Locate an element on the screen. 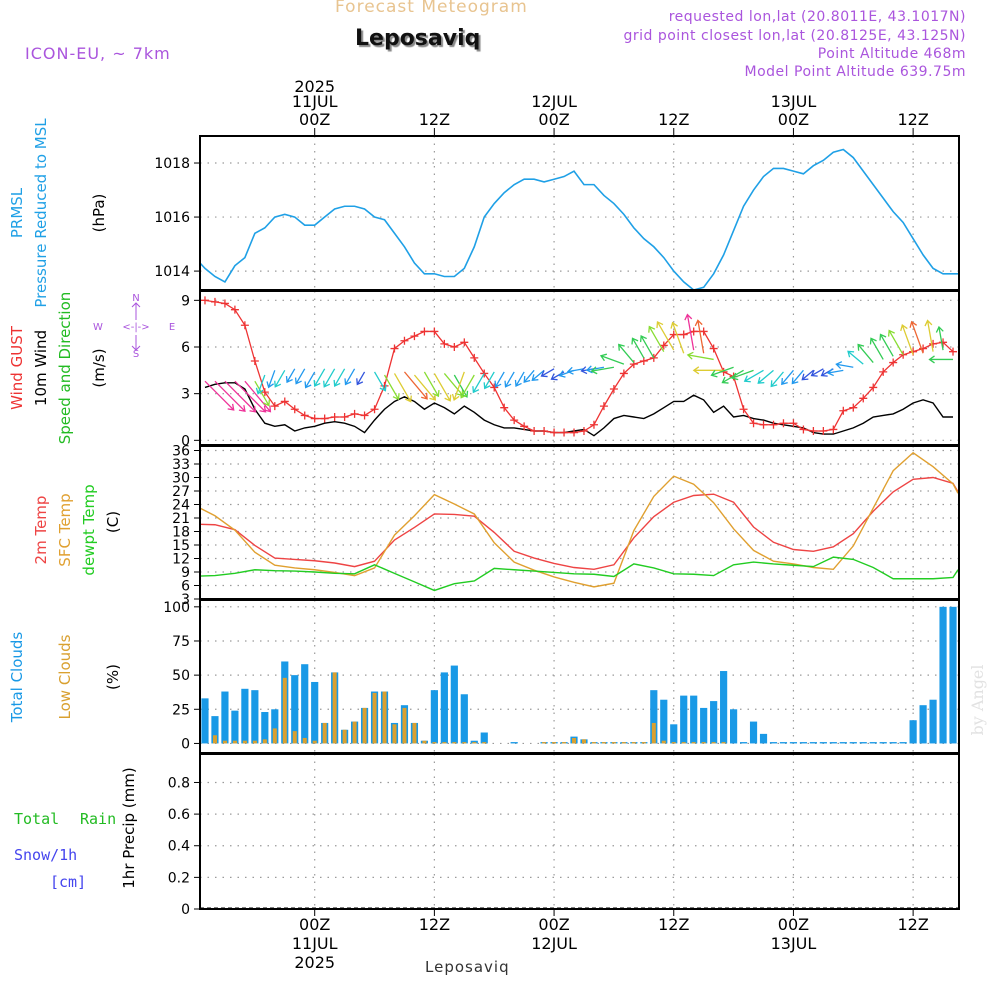 This screenshot has width=1000, height=1000. y-tick-label: 3 is located at coordinates (185, 600).